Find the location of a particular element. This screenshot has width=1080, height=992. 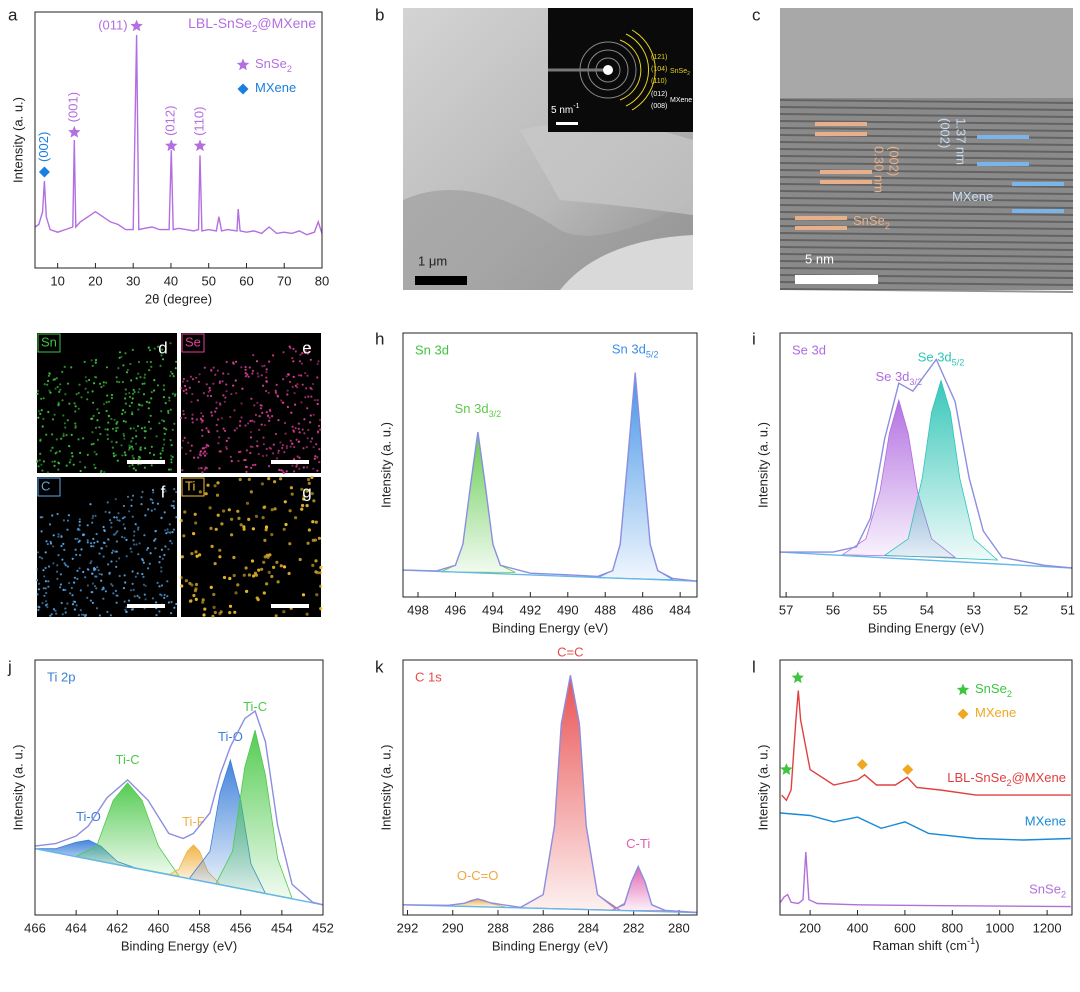

scale-label: 1 μm is located at coordinates (432, 260).